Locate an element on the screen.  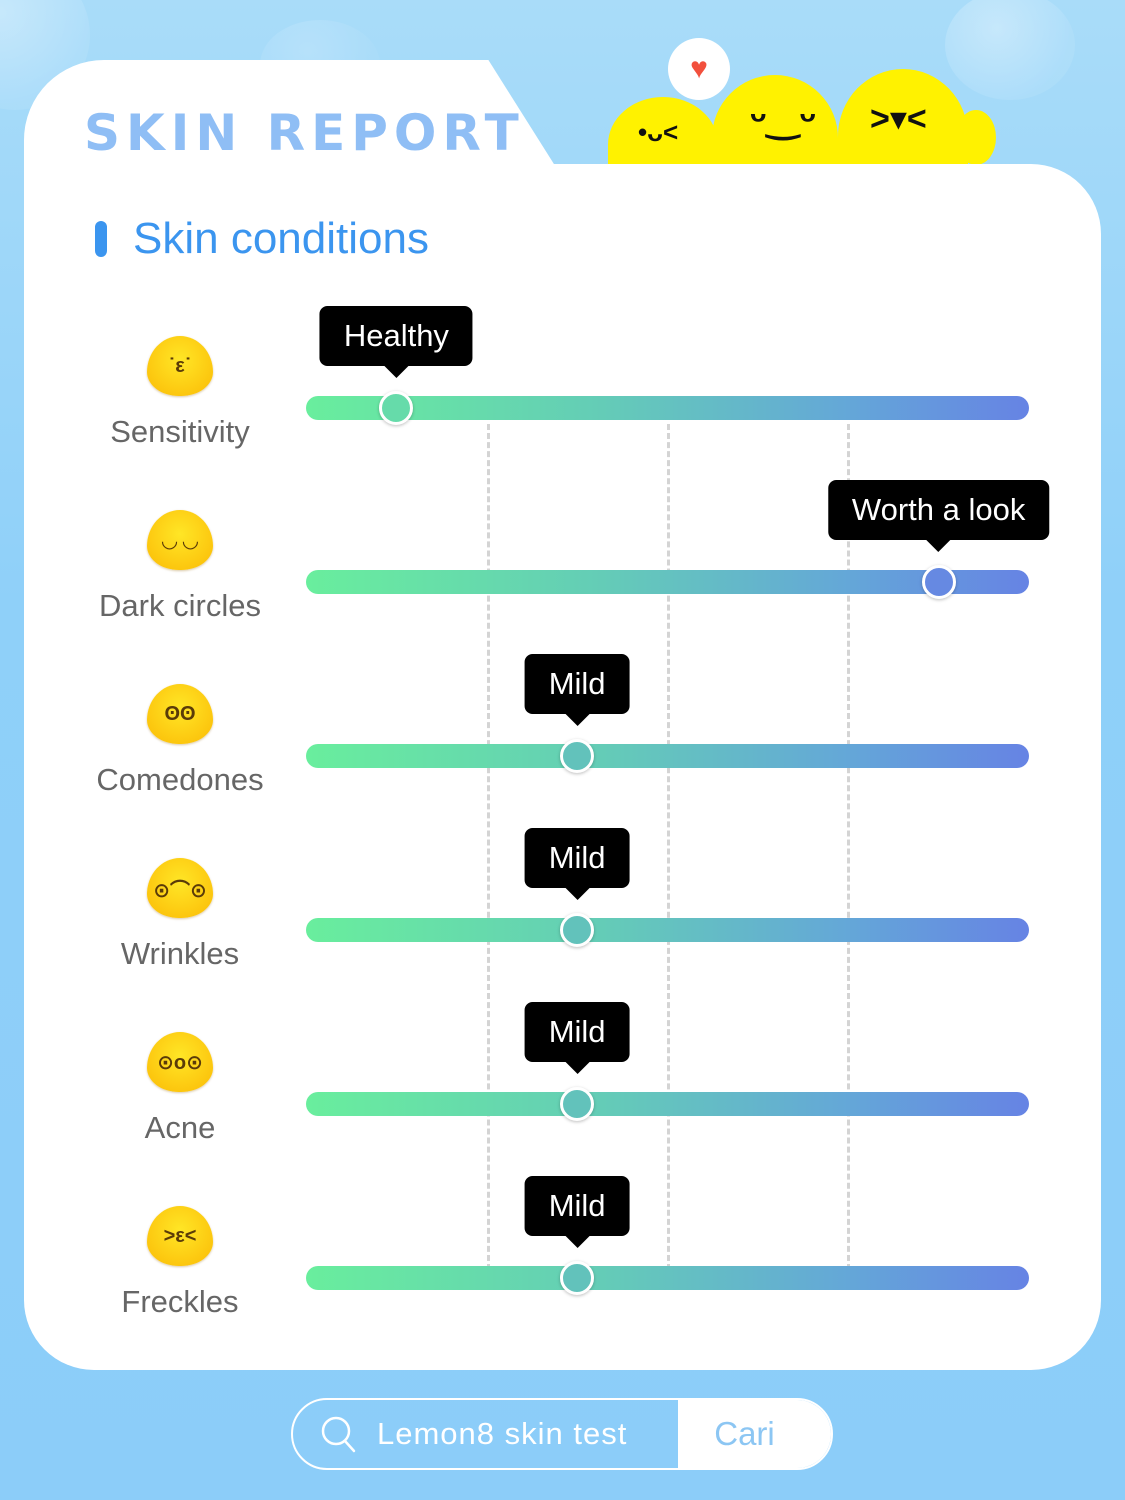
kissing-face-icon: ˙ε˙ is located at coordinates (180, 366).